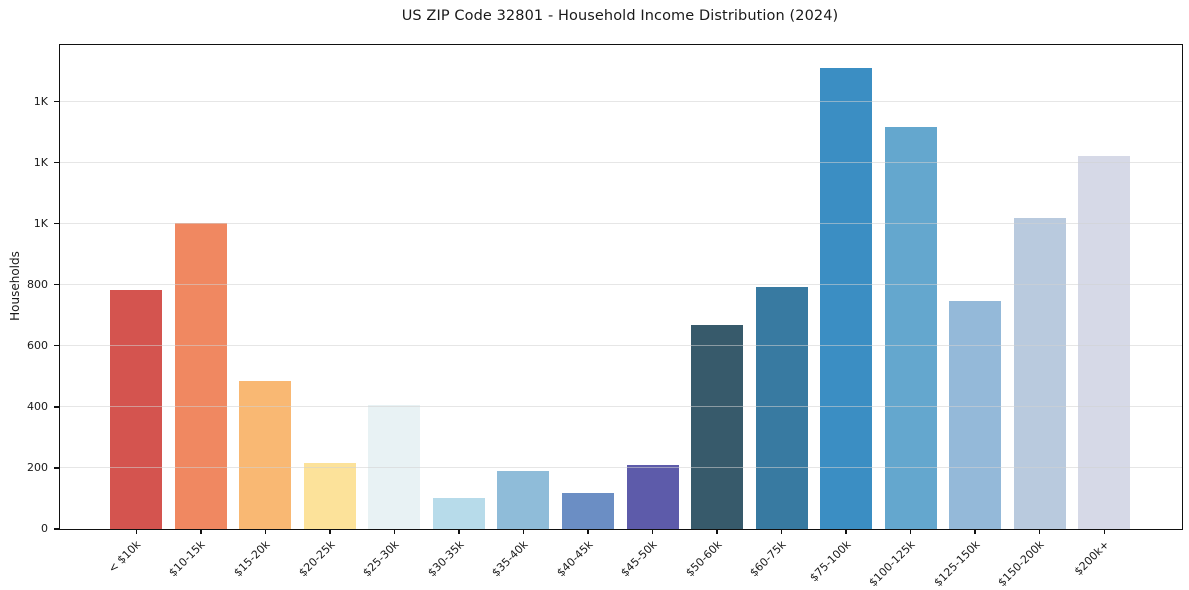 The height and width of the screenshot is (590, 1189). Describe the element at coordinates (957, 564) in the screenshot. I see `x-tick-label-text: $125-150k` at that location.